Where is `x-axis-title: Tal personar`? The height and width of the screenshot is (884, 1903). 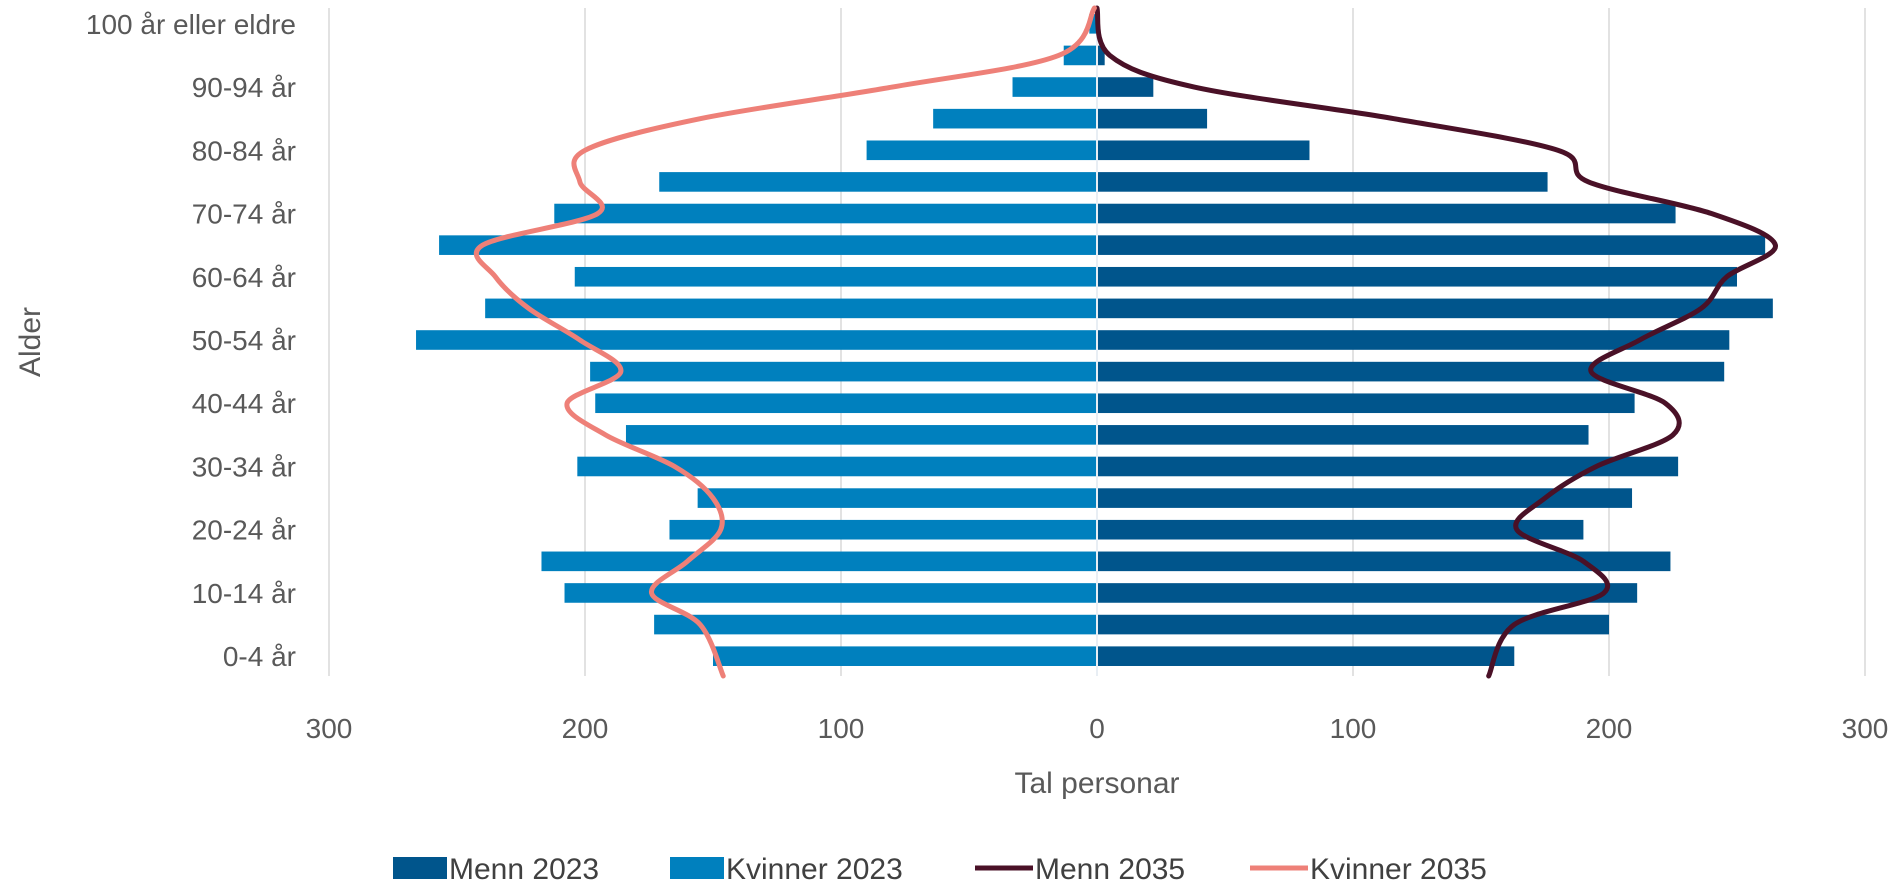
x-axis-title: Tal personar is located at coordinates (1096, 783).